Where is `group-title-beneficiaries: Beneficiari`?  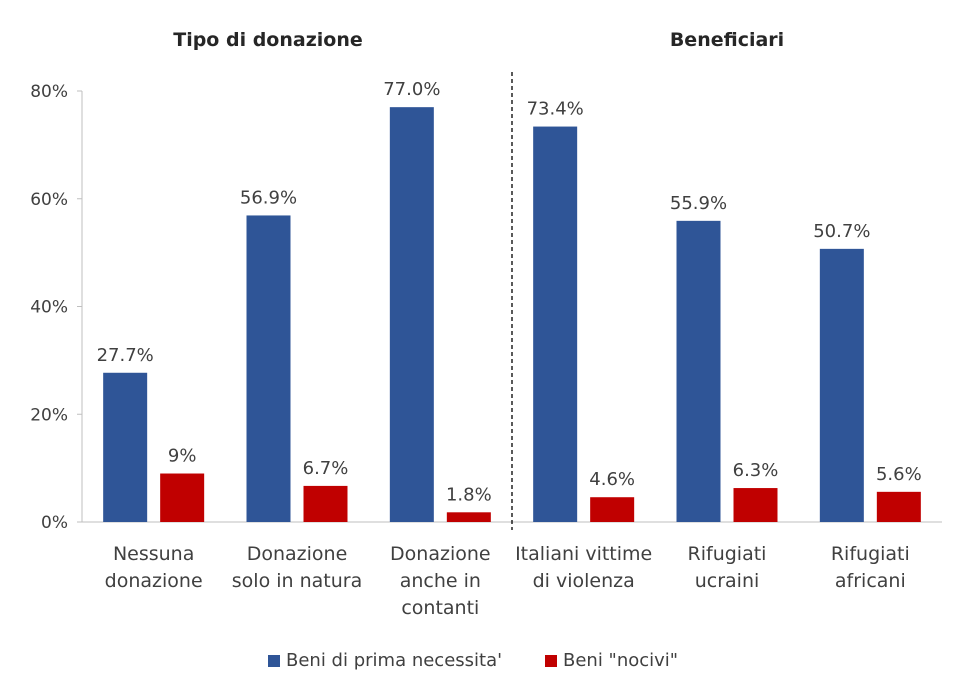
group-title-beneficiaries: Beneficiari is located at coordinates (727, 40).